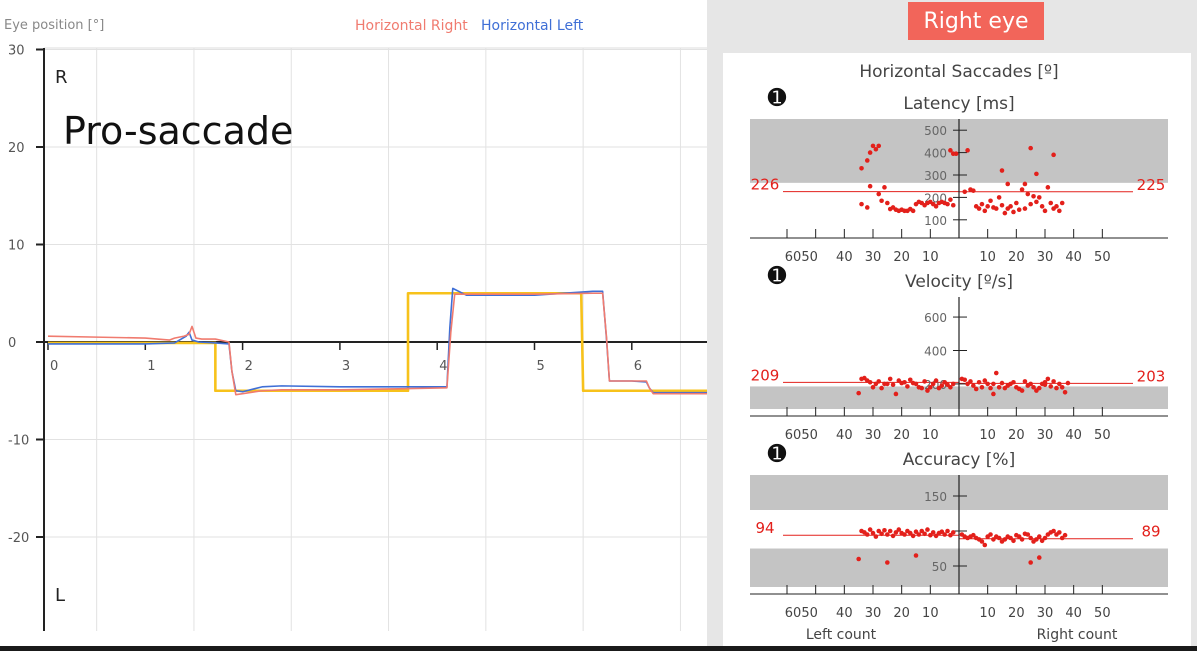  What do you see at coordinates (1150, 532) in the screenshot?
I see `right-mean-label: 89` at bounding box center [1150, 532].